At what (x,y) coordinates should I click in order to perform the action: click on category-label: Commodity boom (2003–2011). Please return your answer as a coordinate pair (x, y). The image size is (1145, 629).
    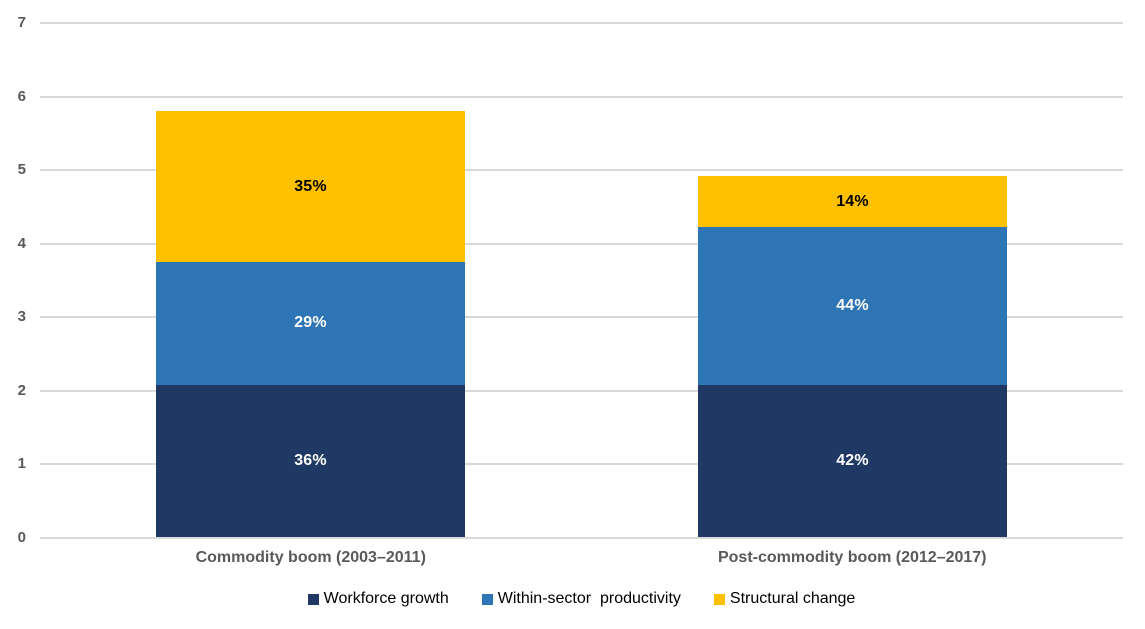
    Looking at the image, I should click on (310, 557).